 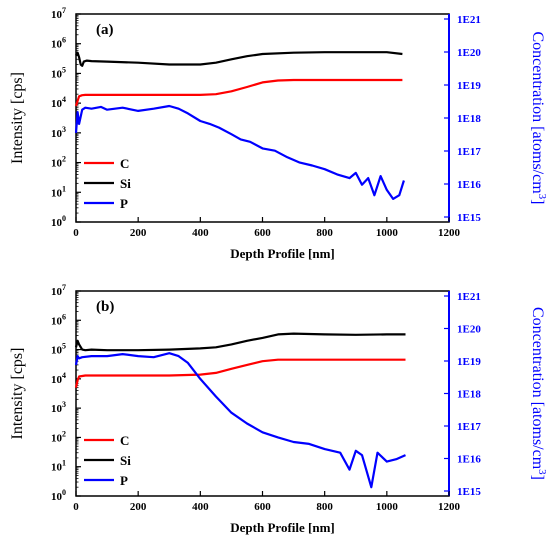 What do you see at coordinates (239, 152) in the screenshot?
I see `series-line-p` at bounding box center [239, 152].